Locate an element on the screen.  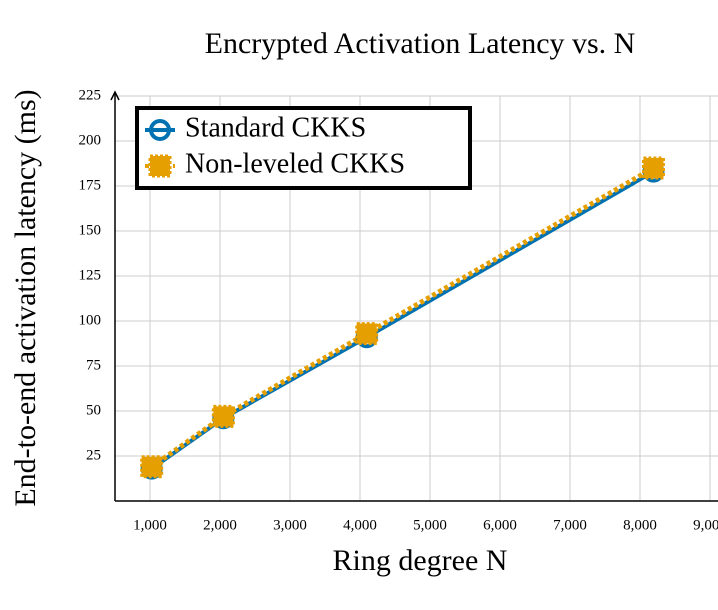
x-tick-label: 5,000 is located at coordinates (430, 525).